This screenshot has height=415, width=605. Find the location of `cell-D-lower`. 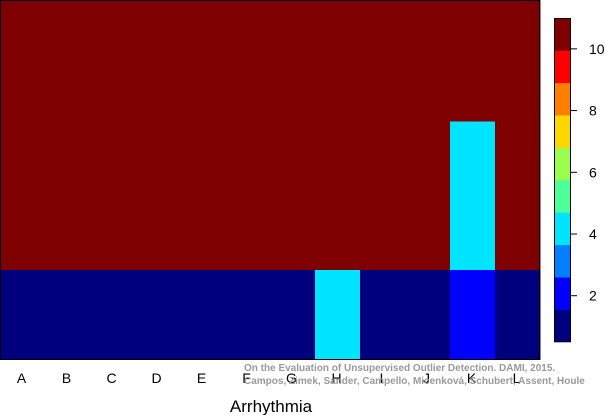

cell-D-lower is located at coordinates (158, 315).